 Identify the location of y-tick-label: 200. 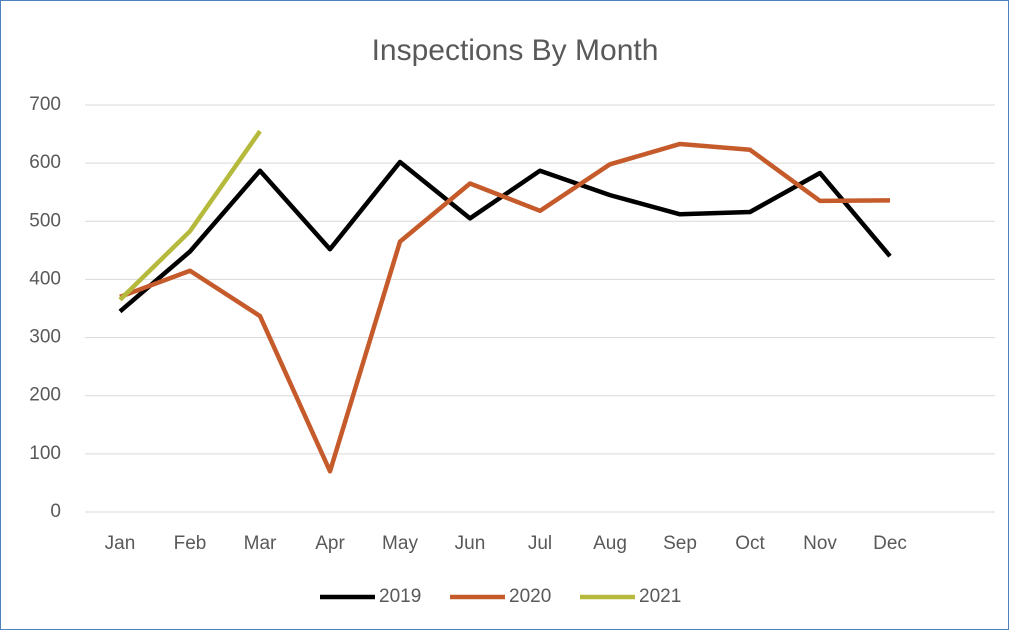
(45, 395).